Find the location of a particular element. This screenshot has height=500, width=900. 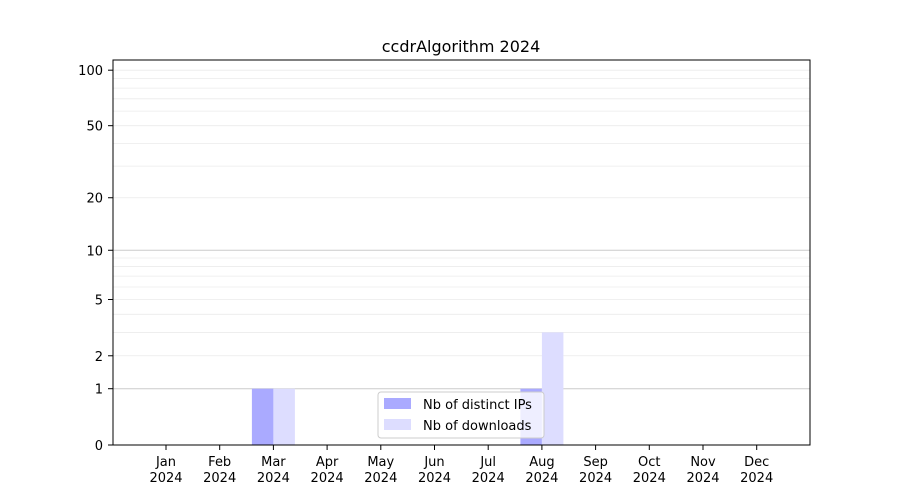

x-tick-label: Sep 2024 is located at coordinates (595, 470).